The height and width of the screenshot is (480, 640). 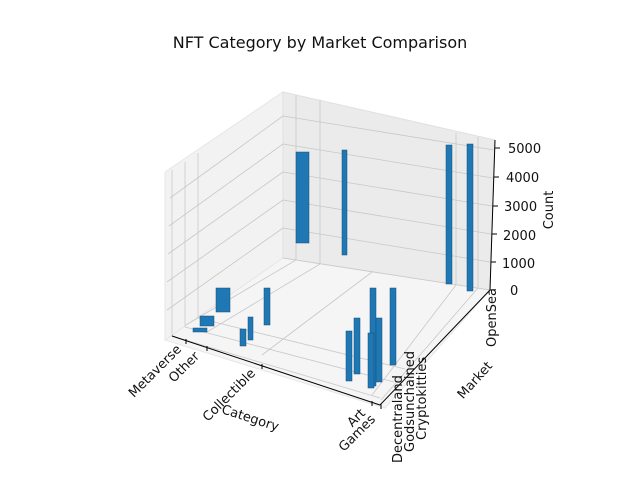 I want to click on ytick-opensea: OpenSea, so click(x=492, y=317).